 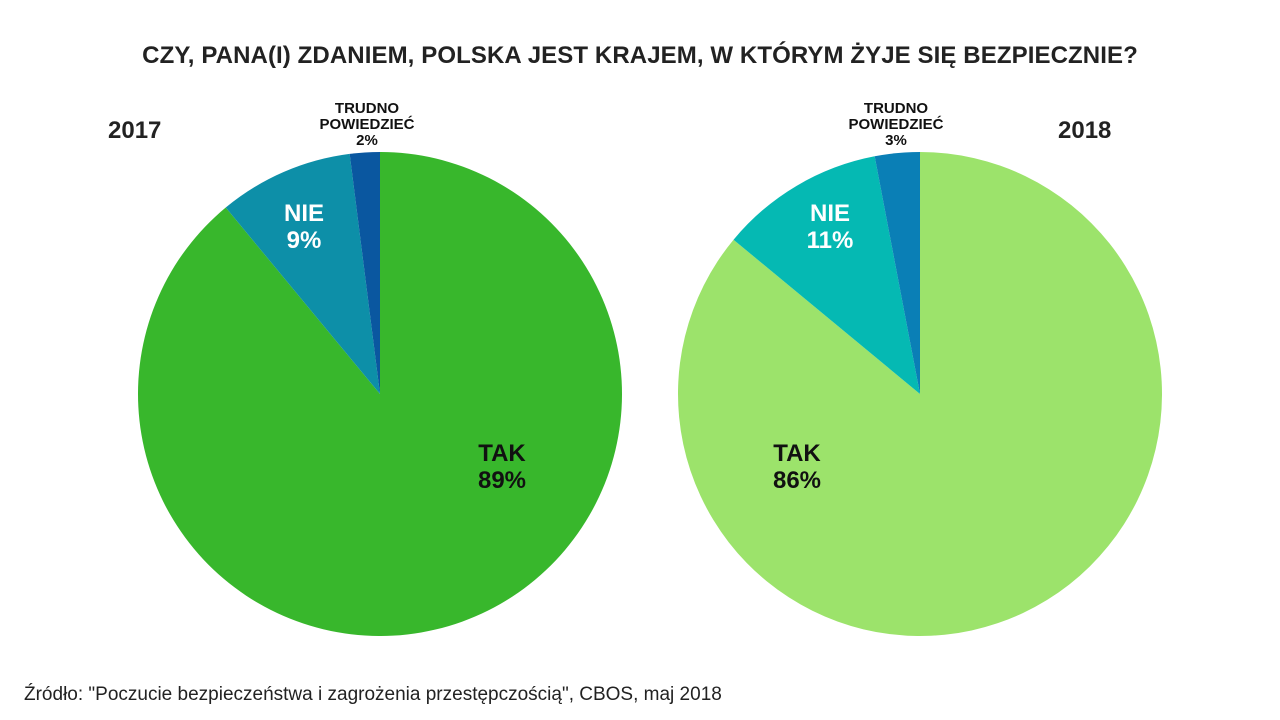 What do you see at coordinates (304, 240) in the screenshot?
I see `nie-value: 9%` at bounding box center [304, 240].